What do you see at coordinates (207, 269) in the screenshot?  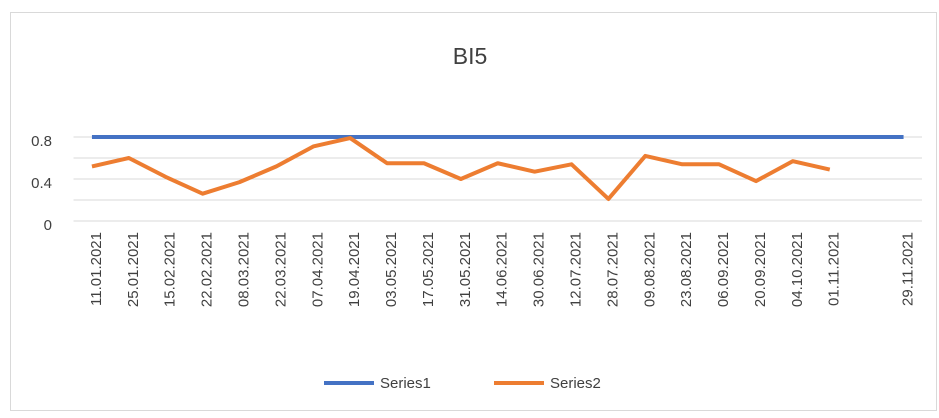 I see `x-tick-label: 22.02.2021` at bounding box center [207, 269].